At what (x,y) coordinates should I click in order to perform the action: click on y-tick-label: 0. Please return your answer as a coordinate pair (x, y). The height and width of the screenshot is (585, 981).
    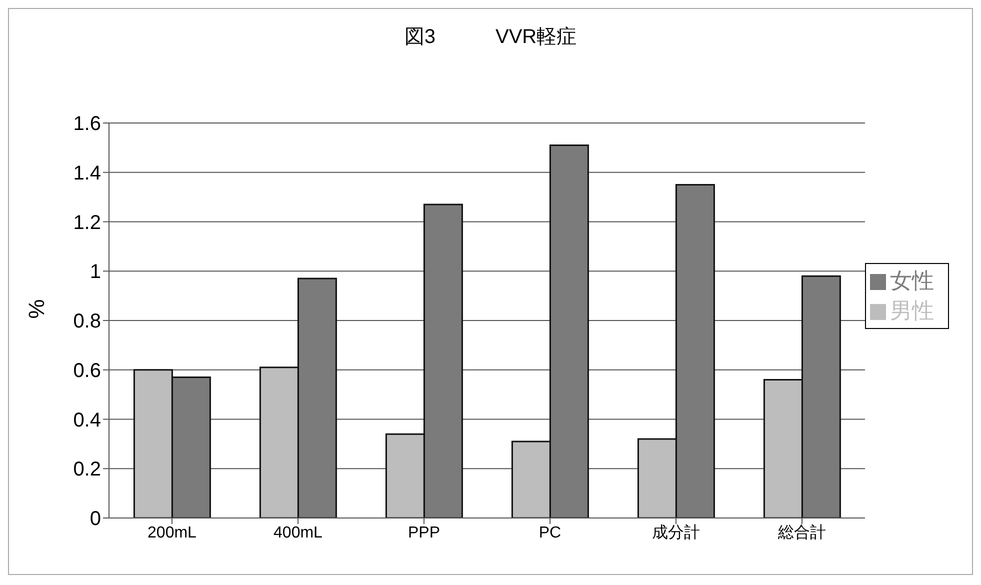
    Looking at the image, I should click on (95, 519).